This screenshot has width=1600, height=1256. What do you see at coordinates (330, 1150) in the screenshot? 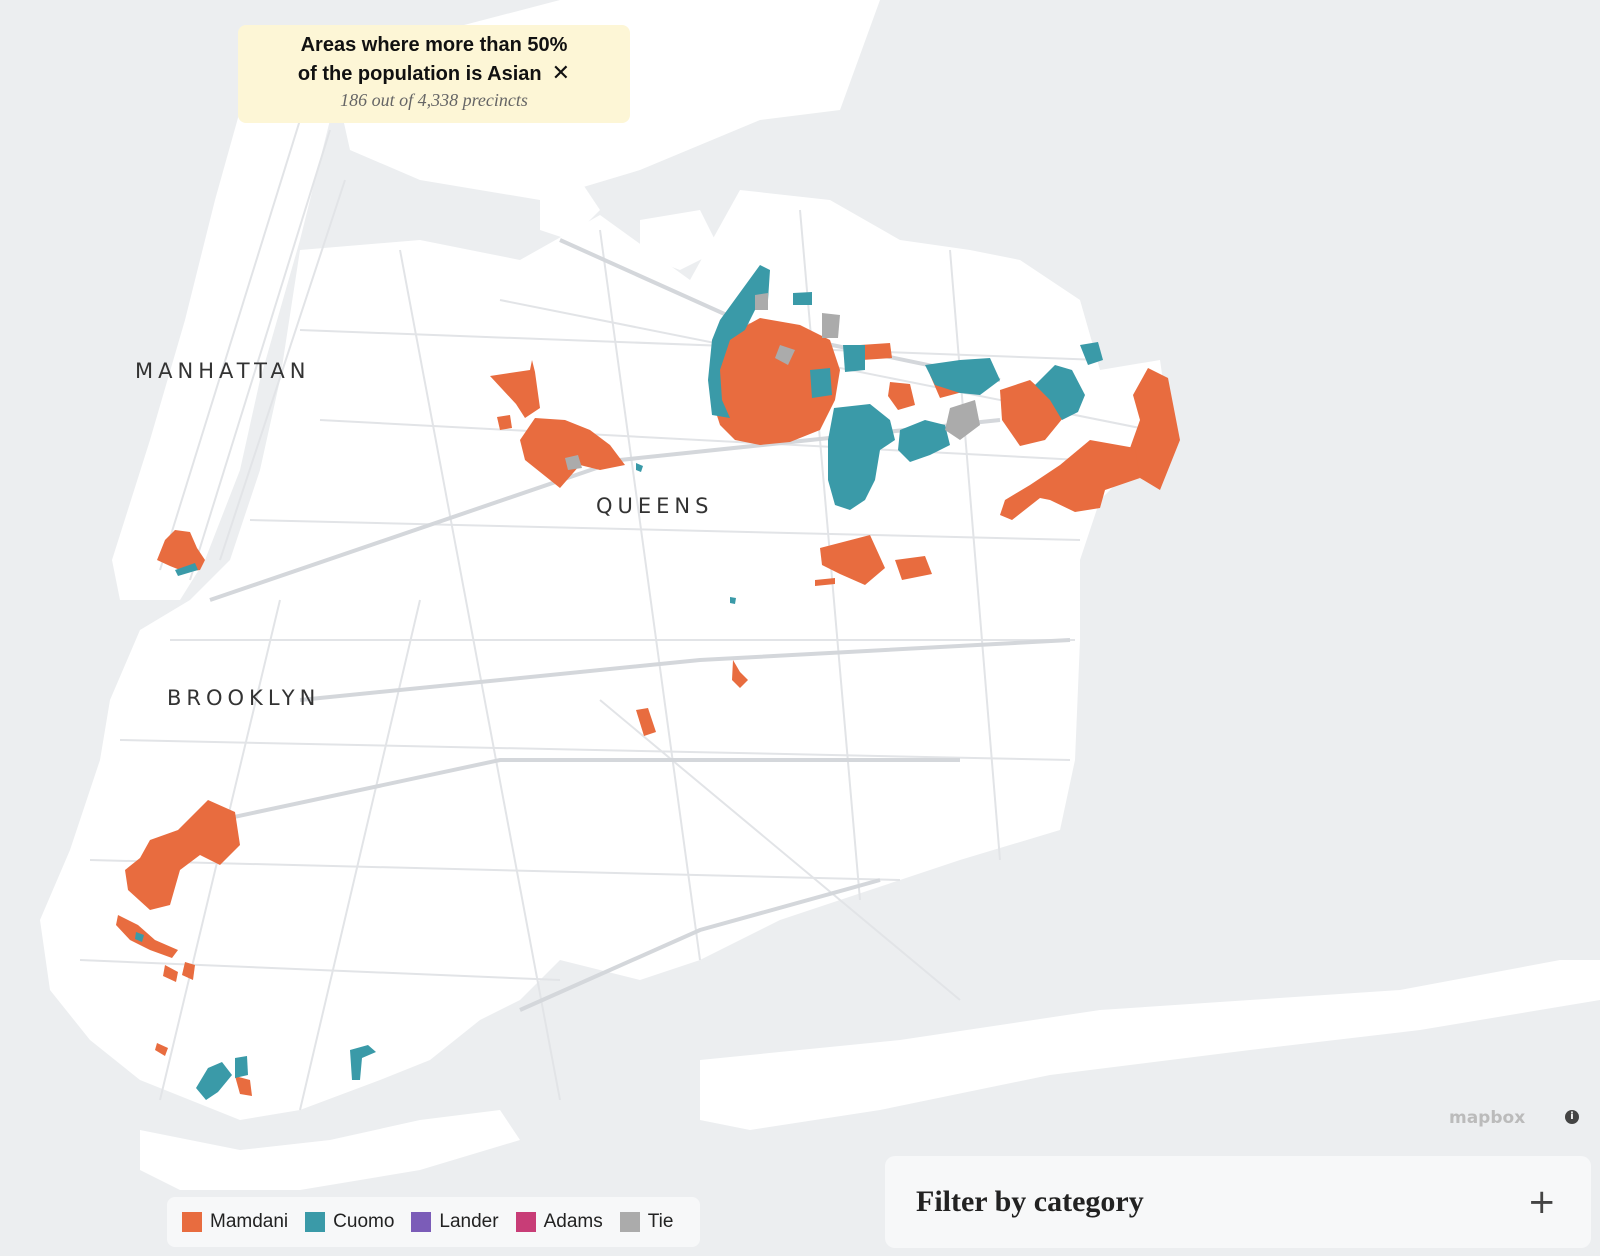
I see `coney-island-land` at bounding box center [330, 1150].